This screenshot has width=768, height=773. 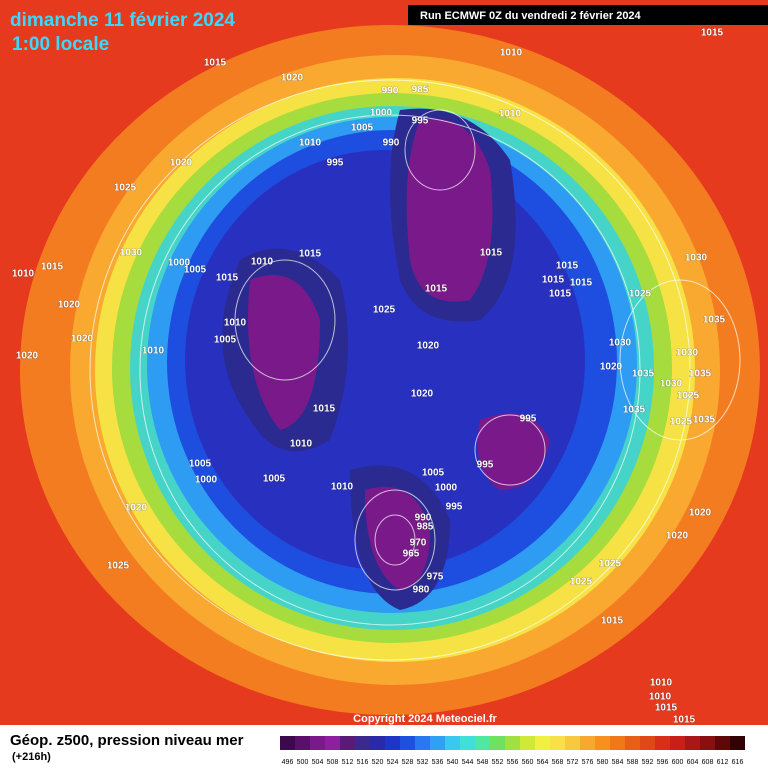 What do you see at coordinates (723, 762) in the screenshot?
I see `colorbar-label: 612` at bounding box center [723, 762].